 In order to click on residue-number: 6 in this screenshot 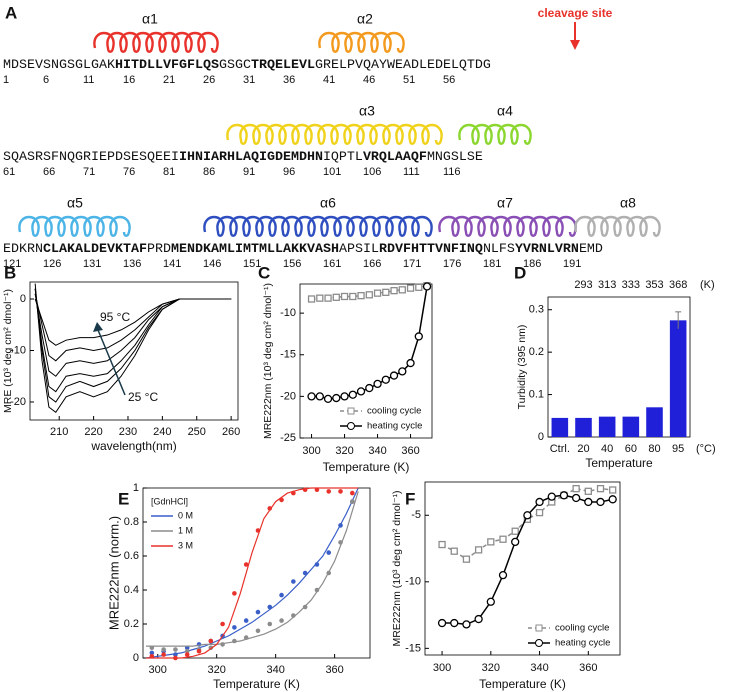, I will do `click(46, 80)`.